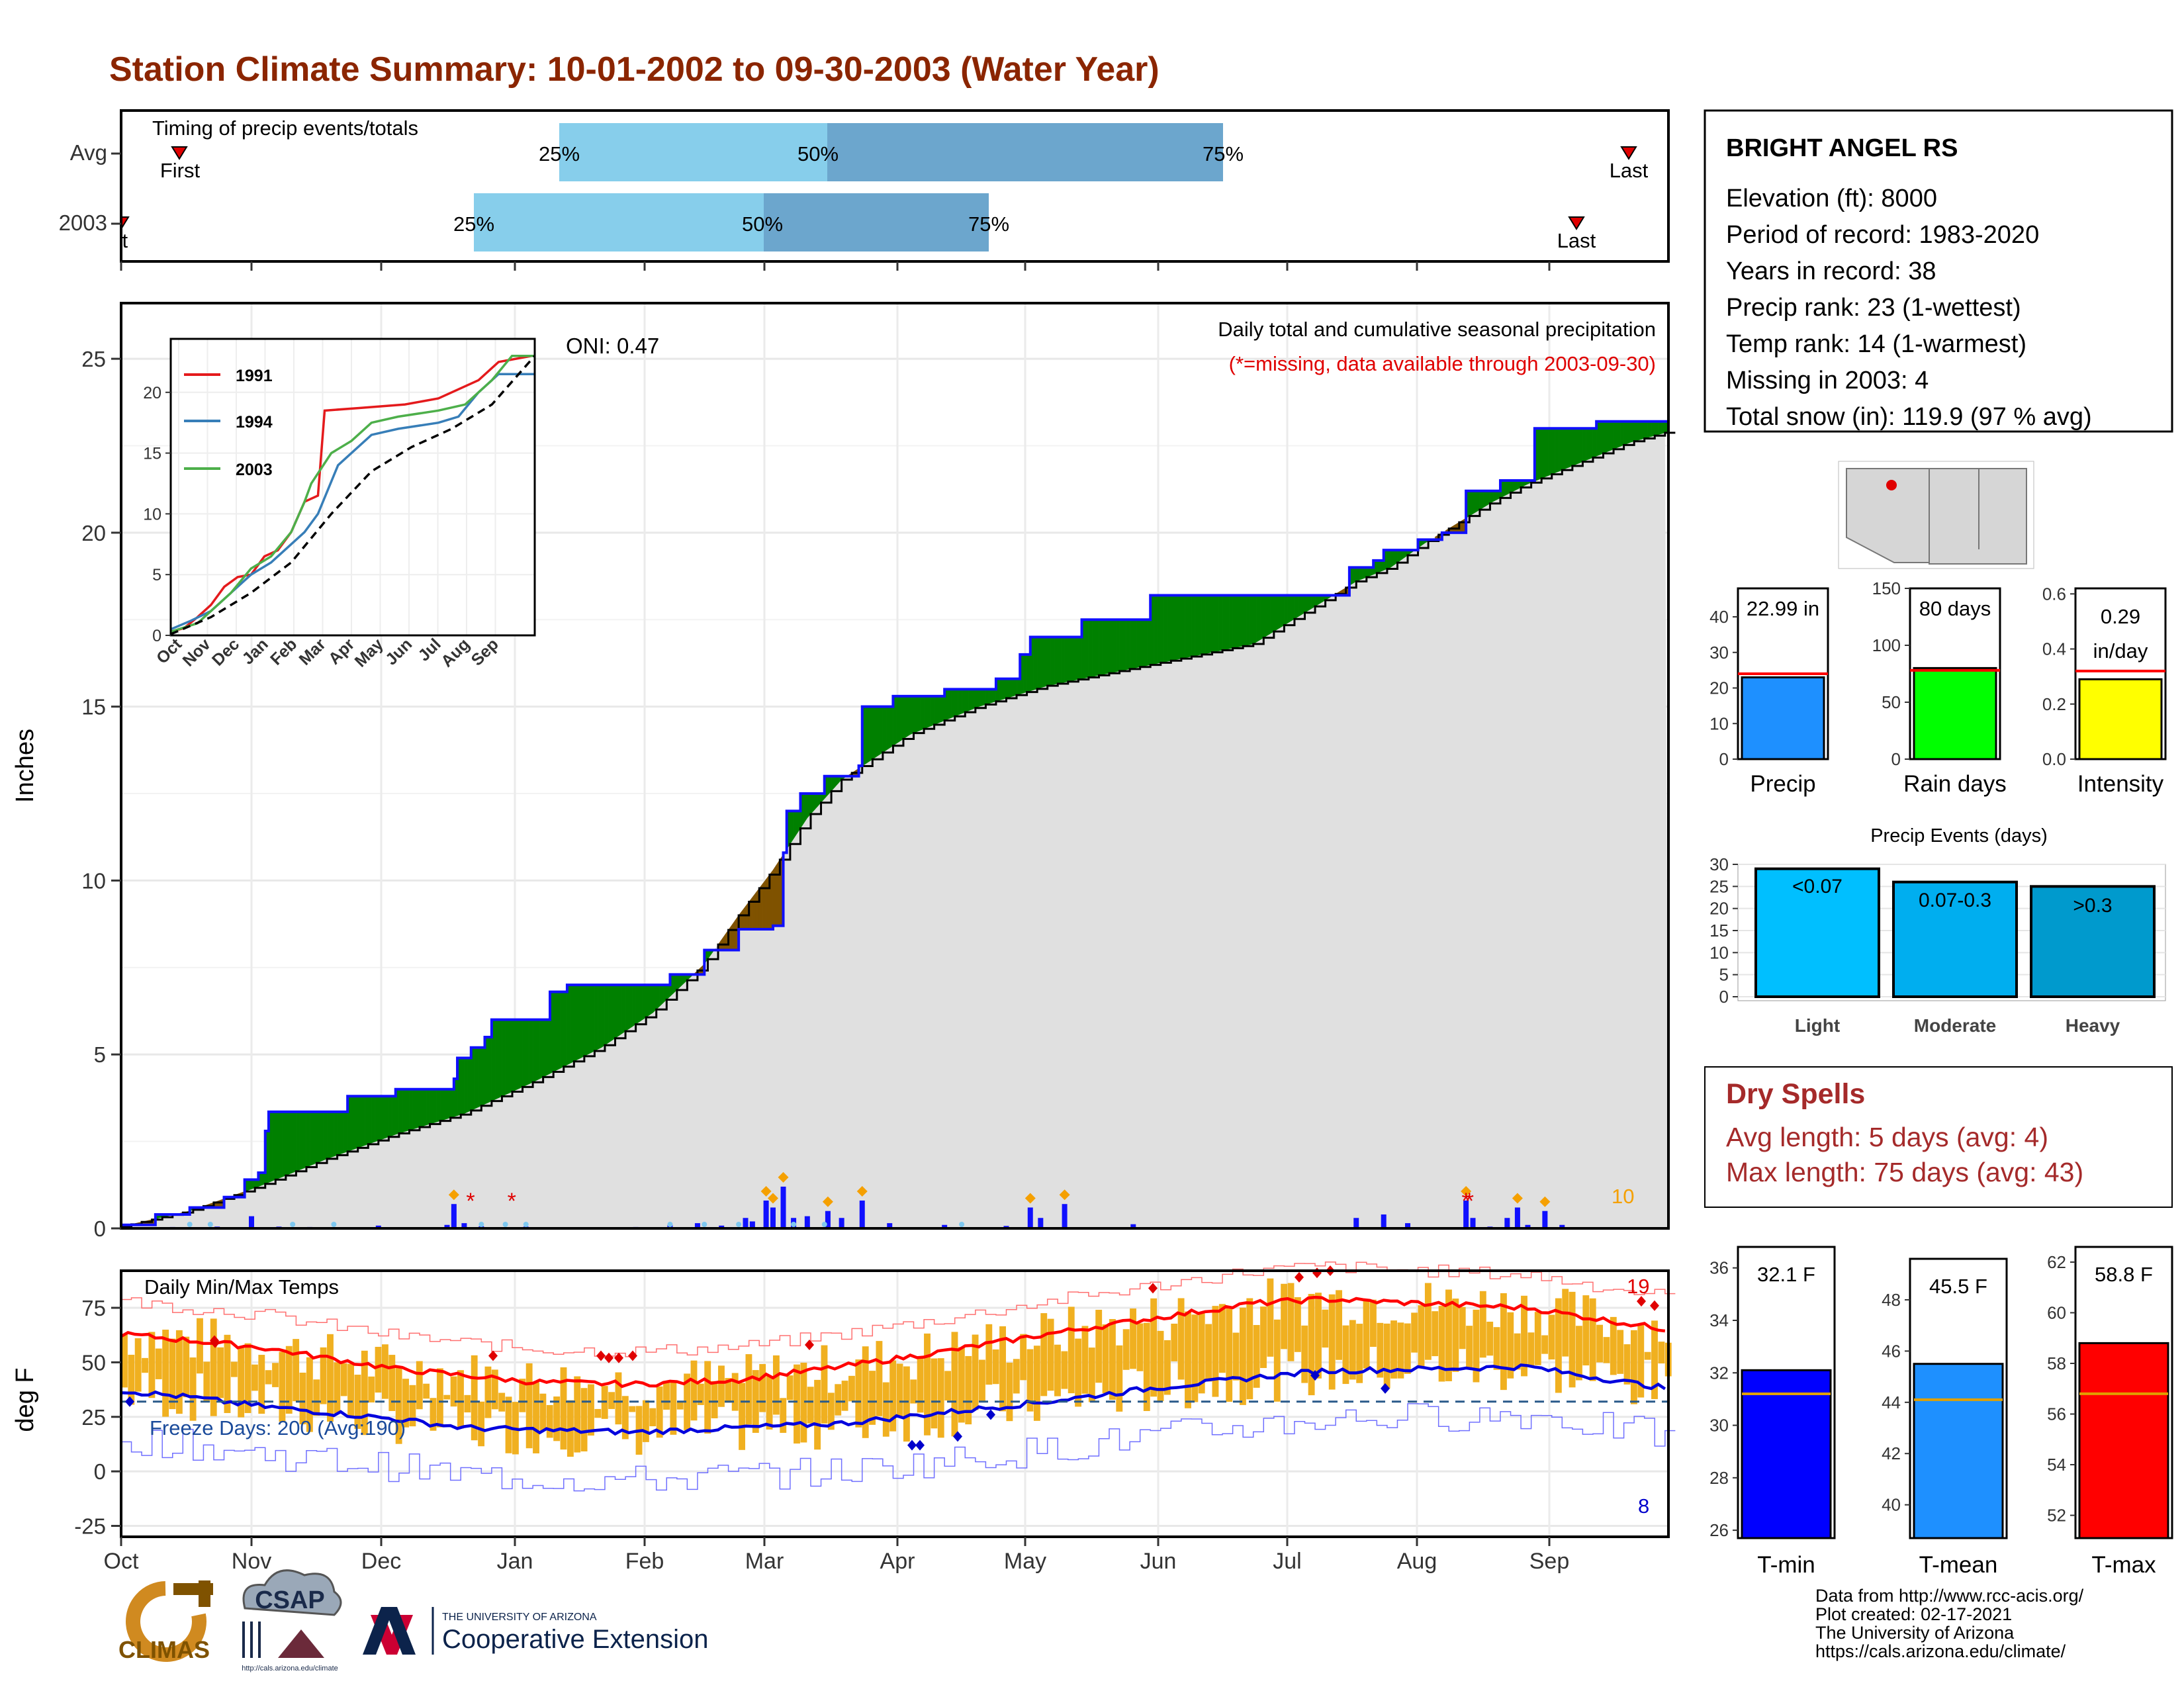 The height and width of the screenshot is (1691, 2184). What do you see at coordinates (1719, 952) in the screenshot?
I see `events-ytick-label: 10` at bounding box center [1719, 952].